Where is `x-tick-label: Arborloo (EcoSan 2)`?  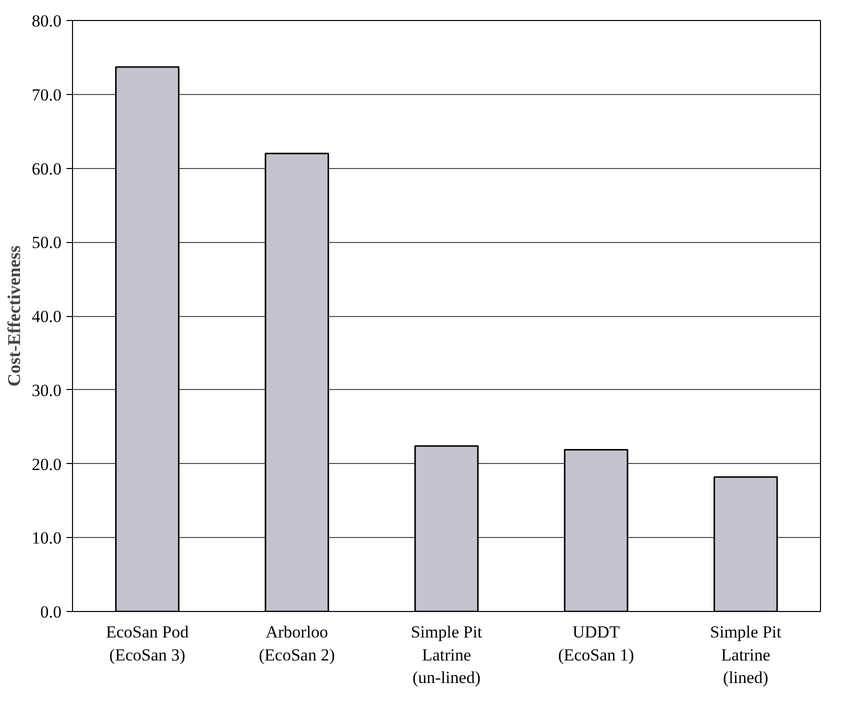 x-tick-label: Arborloo (EcoSan 2) is located at coordinates (296, 643).